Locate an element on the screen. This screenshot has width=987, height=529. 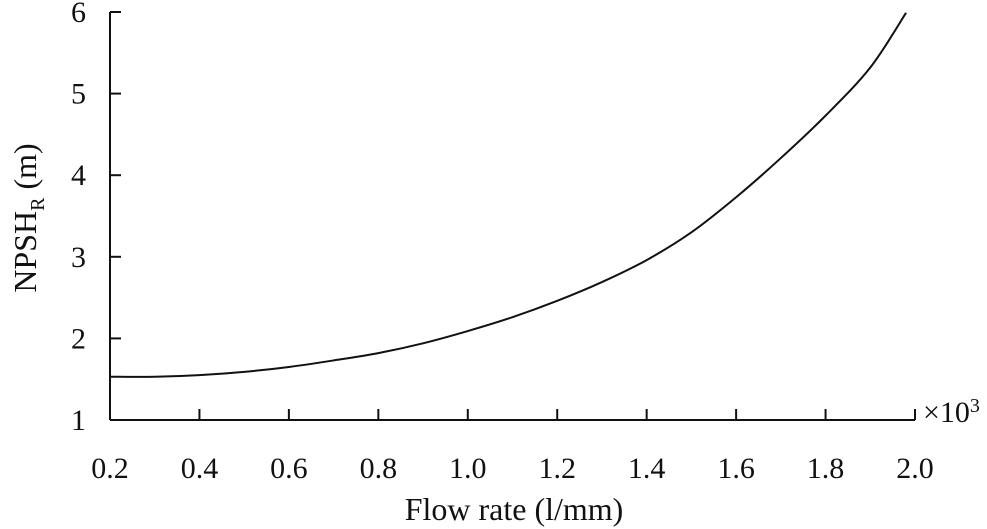
y-axis-title: NPSHR (m) is located at coordinates (28, 217).